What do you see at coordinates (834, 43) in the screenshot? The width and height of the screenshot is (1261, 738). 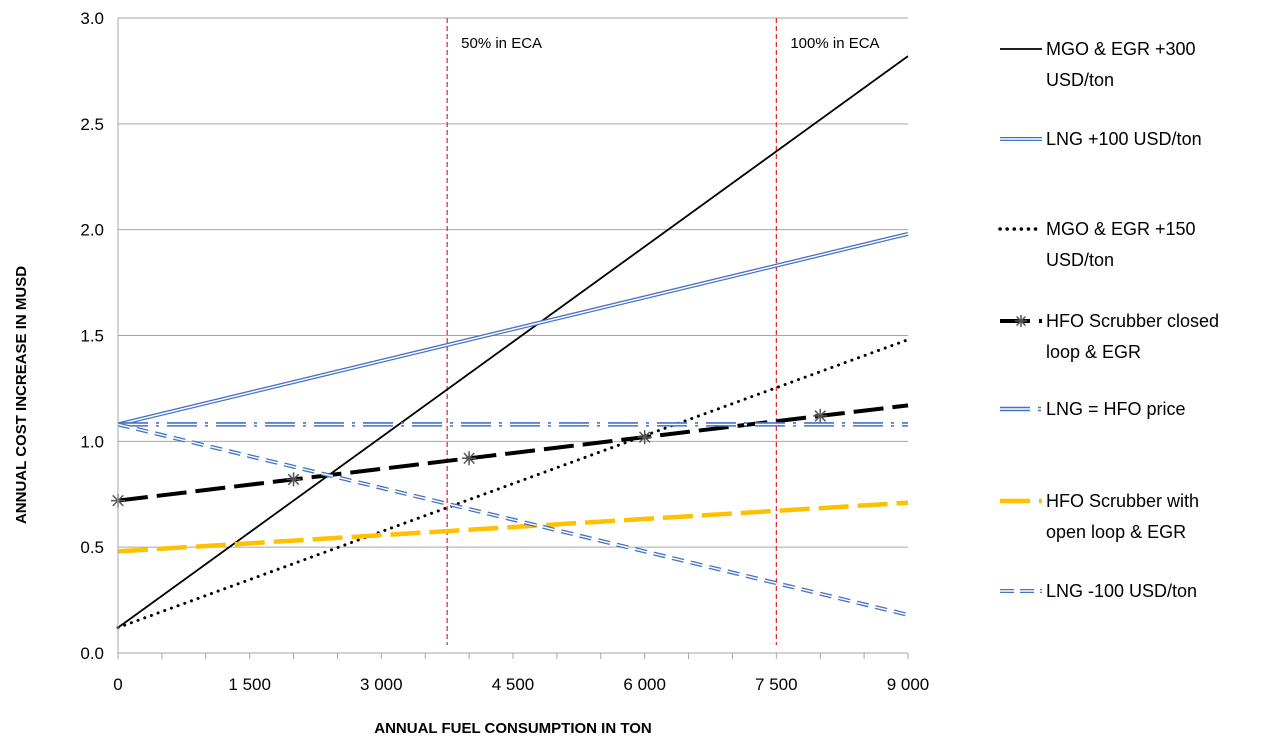 I see `reference-line-label: 100% in ECA` at bounding box center [834, 43].